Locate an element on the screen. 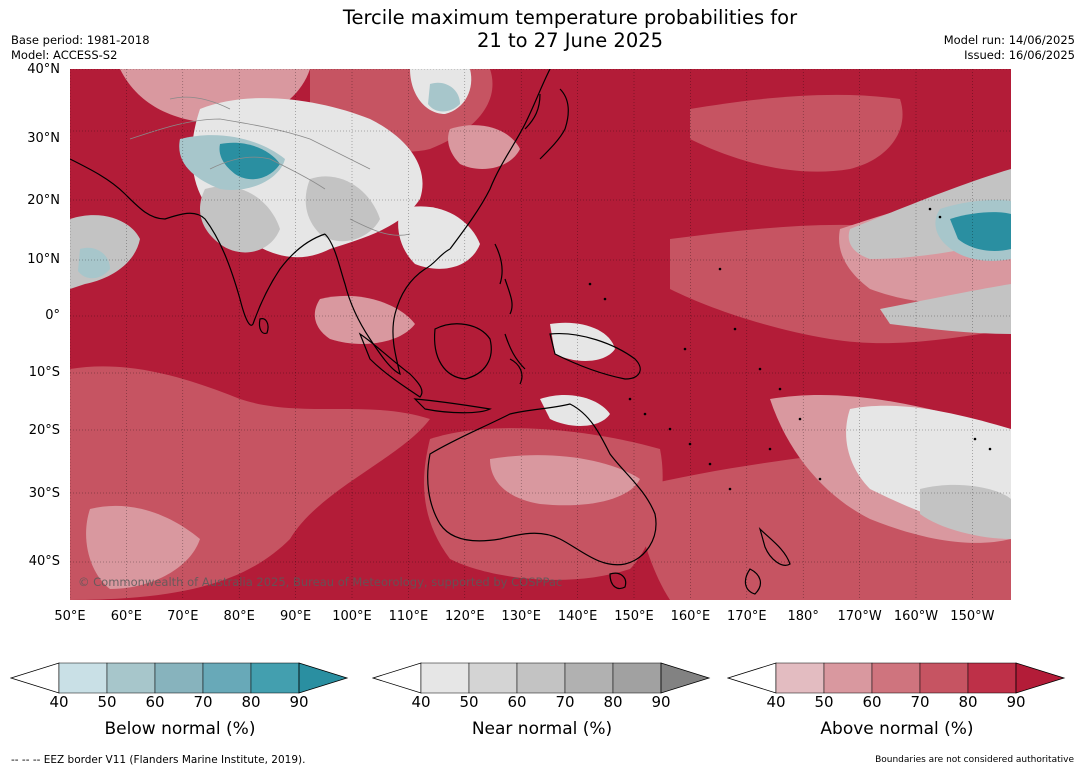 Image resolution: width=1085 pixels, height=770 pixels. longitude-label: 180° is located at coordinates (803, 616).